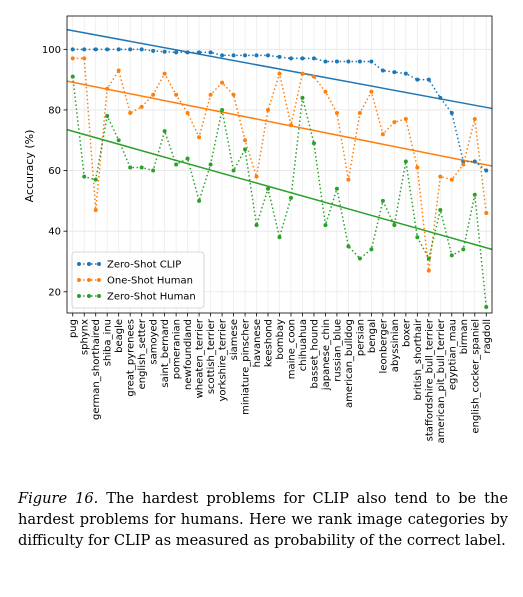 Image resolution: width=523 pixels, height=597 pixels. I want to click on y-tick-label: 20, so click(54, 292).